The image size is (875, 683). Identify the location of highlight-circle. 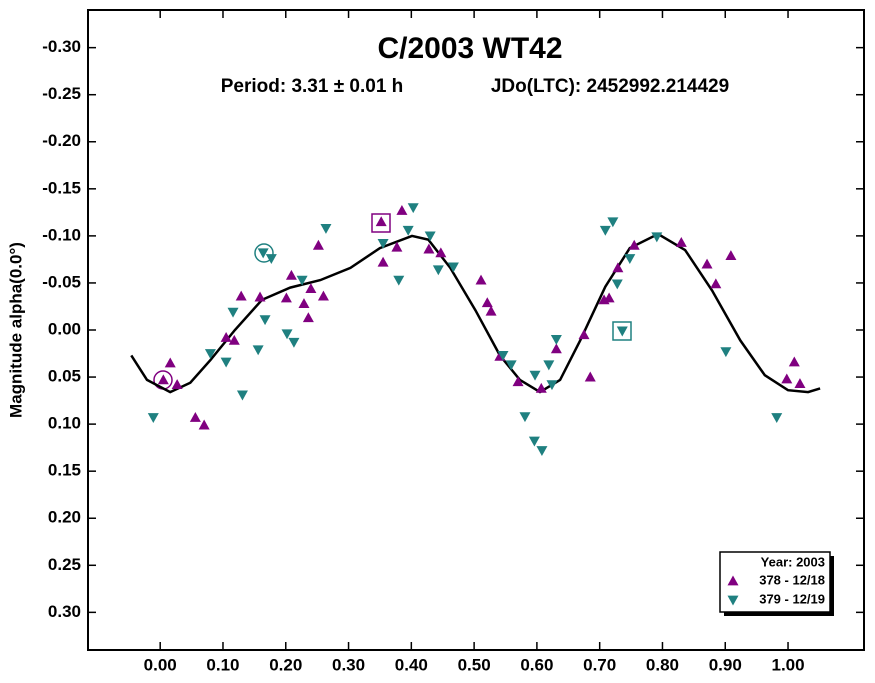
(264, 253).